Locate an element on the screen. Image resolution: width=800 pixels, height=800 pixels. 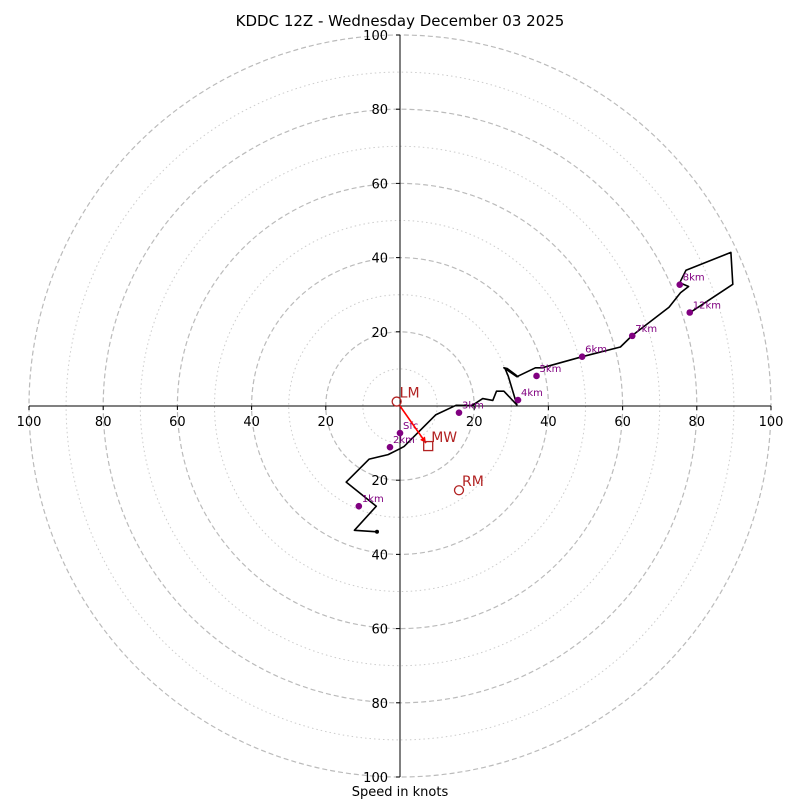
height-marker-label: 7km is located at coordinates (646, 329).